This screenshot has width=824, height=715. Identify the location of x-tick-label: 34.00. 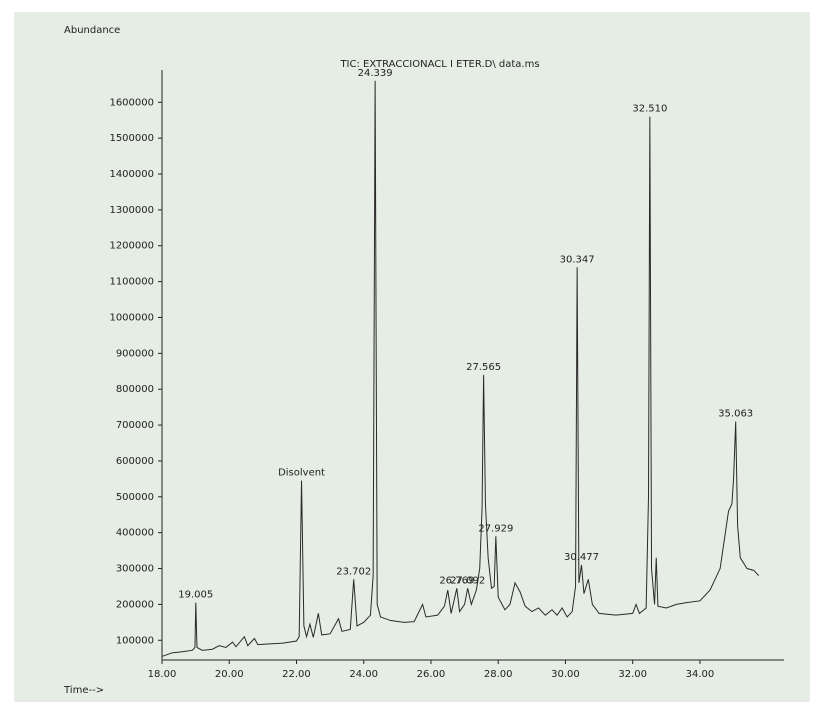
(700, 674).